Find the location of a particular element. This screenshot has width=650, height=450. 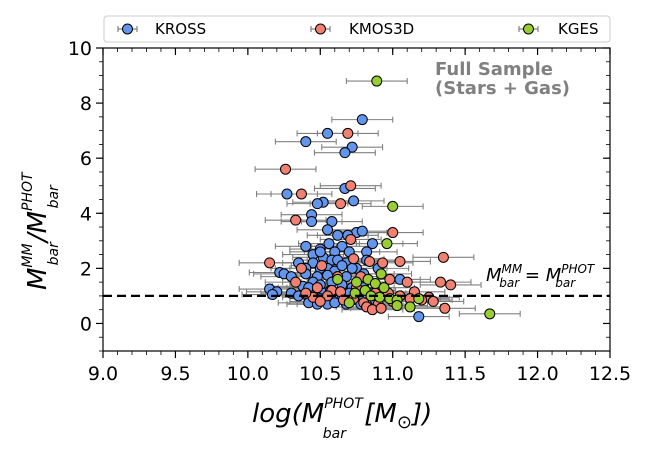

legend-entry-kross: KROSS is located at coordinates (161, 29).